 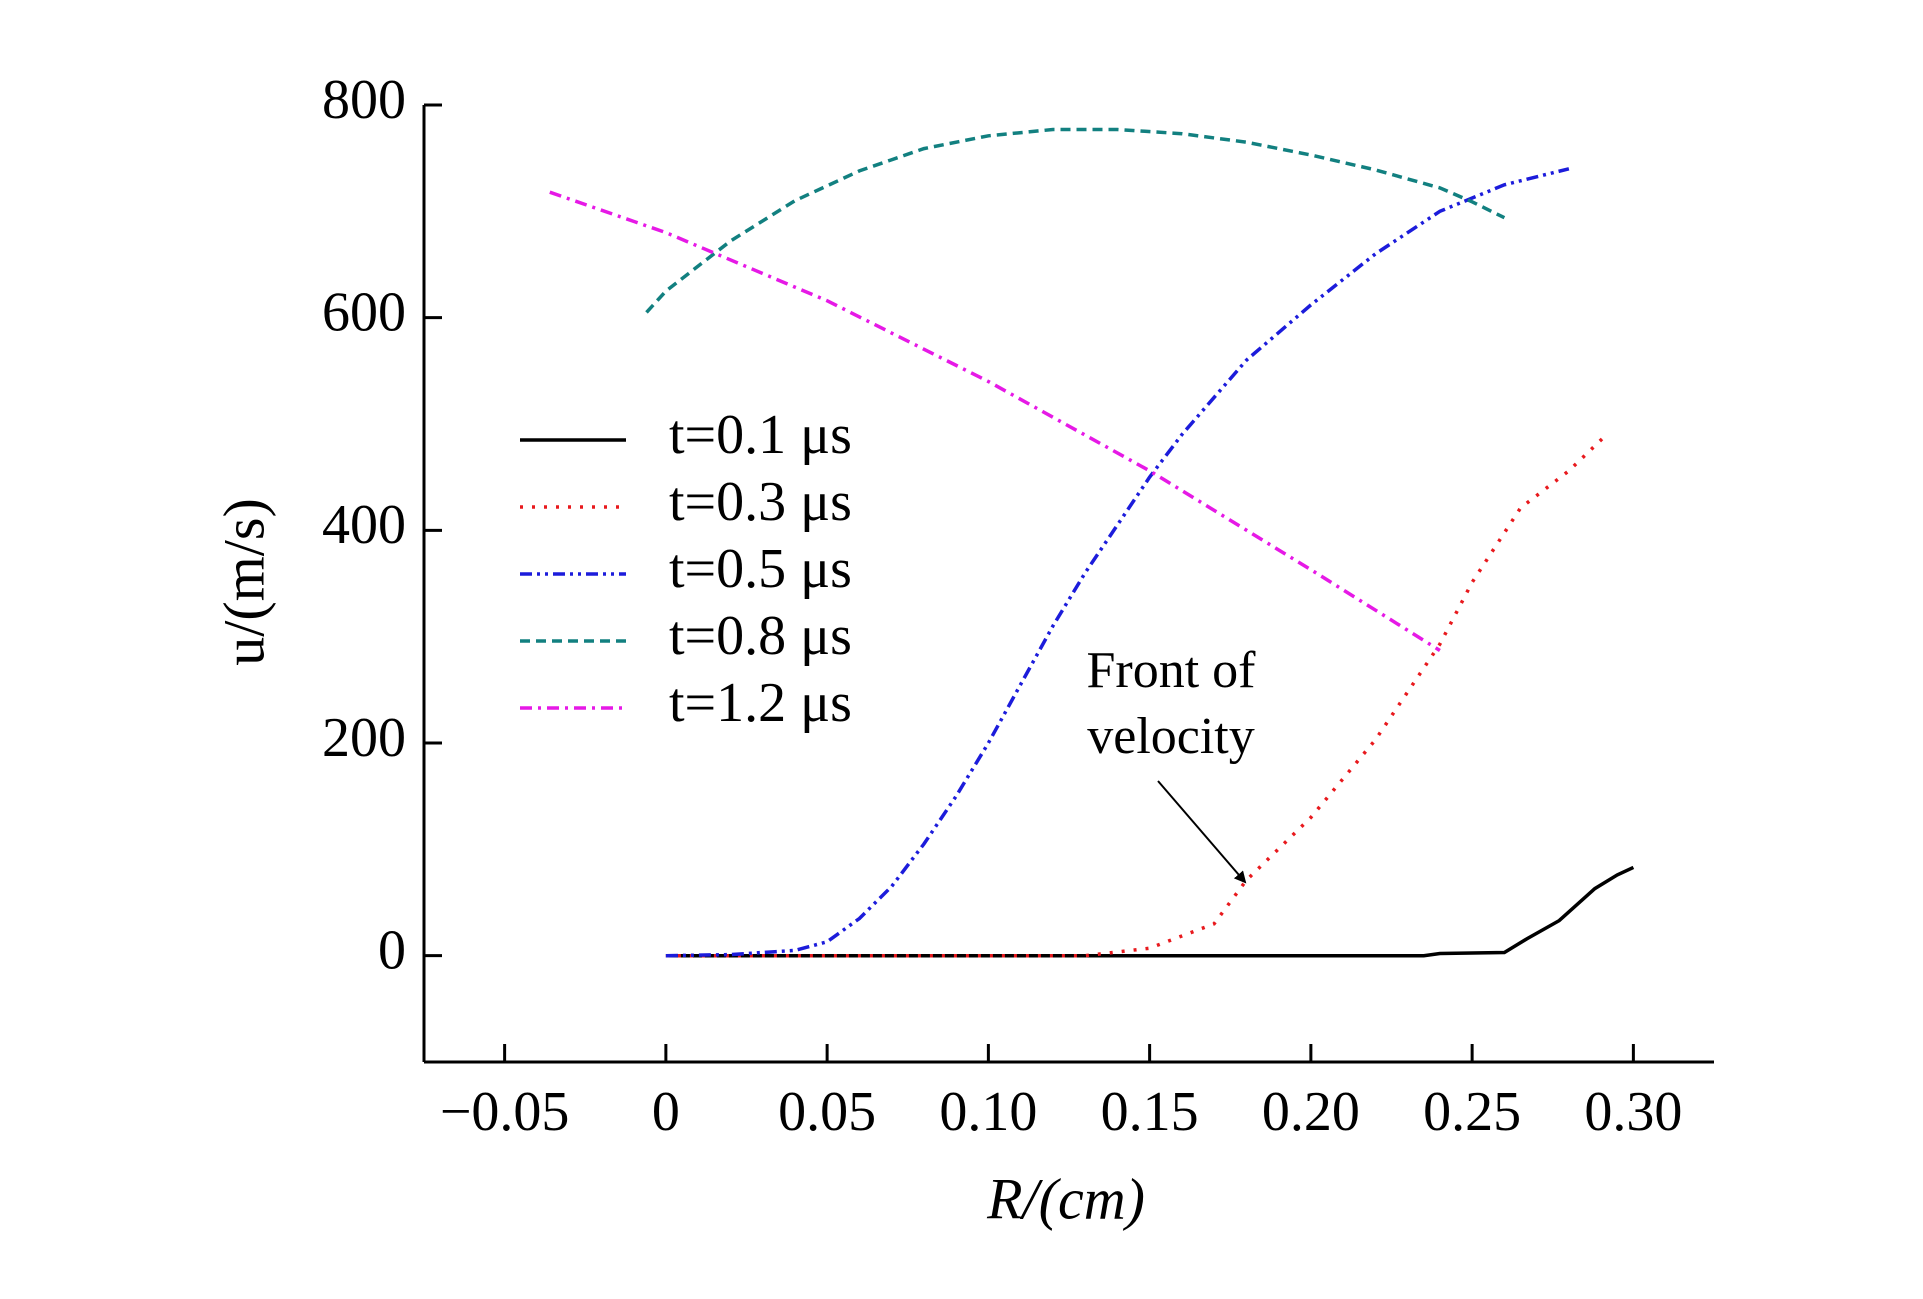 I want to click on x-axis-title: R/(cm), so click(x=1065, y=1198).